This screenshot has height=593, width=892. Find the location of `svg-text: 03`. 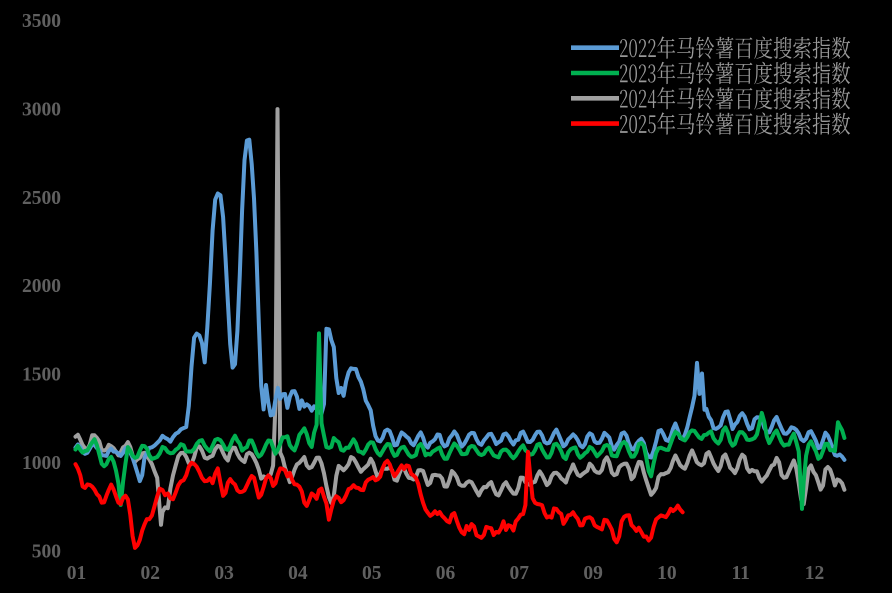

svg-text: 03 is located at coordinates (224, 573).